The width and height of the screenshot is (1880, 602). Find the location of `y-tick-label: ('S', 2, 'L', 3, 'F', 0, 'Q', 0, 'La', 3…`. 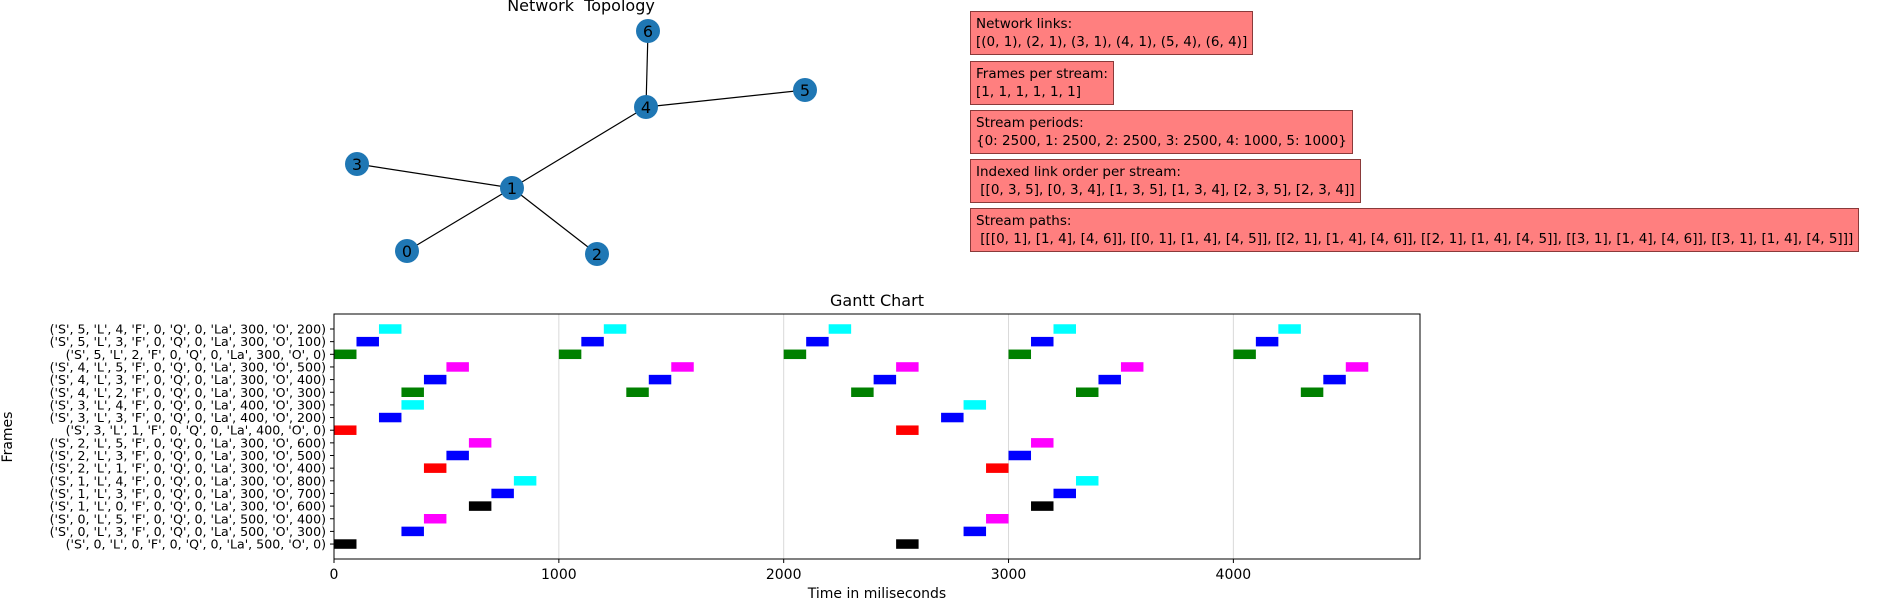

y-tick-label: ('S', 2, 'L', 3, 'F', 0, 'Q', 0, 'La', 3… is located at coordinates (188, 455).